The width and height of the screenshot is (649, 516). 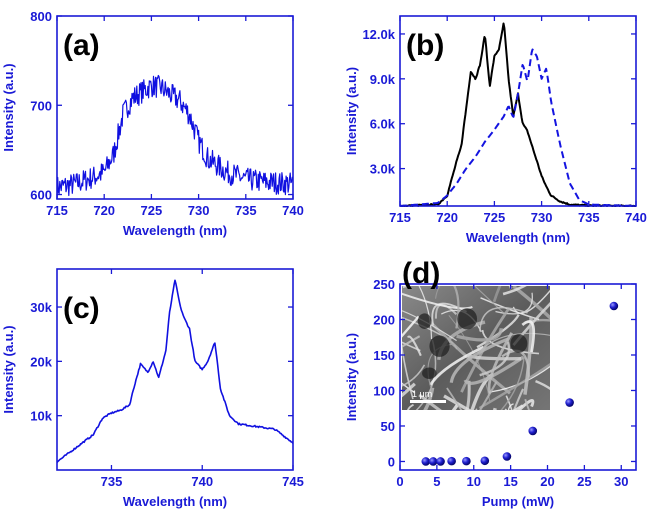 What do you see at coordinates (518, 501) in the screenshot?
I see `x-axis-title: Pump (mW)` at bounding box center [518, 501].